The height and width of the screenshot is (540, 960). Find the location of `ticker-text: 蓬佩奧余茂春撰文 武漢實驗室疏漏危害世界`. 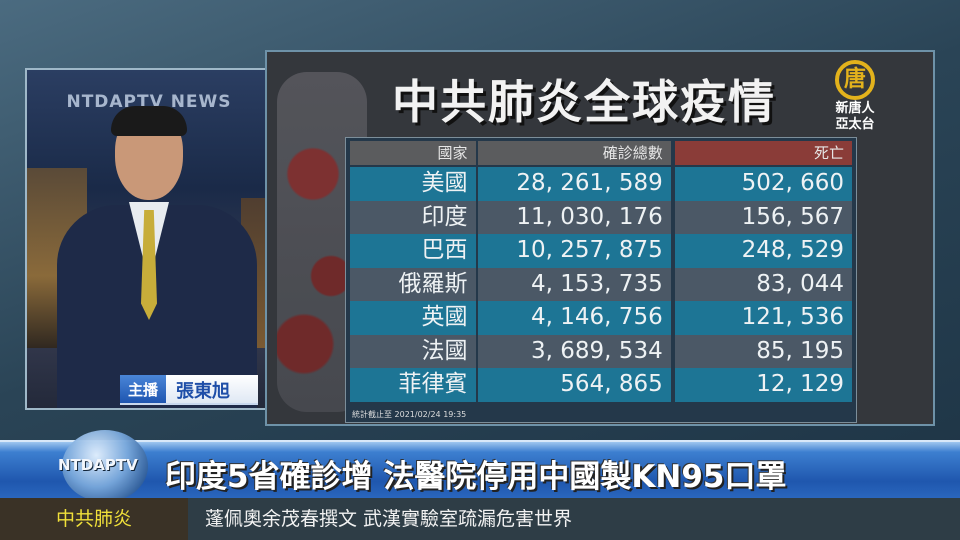

ticker-text: 蓬佩奧余茂春撰文 武漢實驗室疏漏危害世界 is located at coordinates (389, 519).